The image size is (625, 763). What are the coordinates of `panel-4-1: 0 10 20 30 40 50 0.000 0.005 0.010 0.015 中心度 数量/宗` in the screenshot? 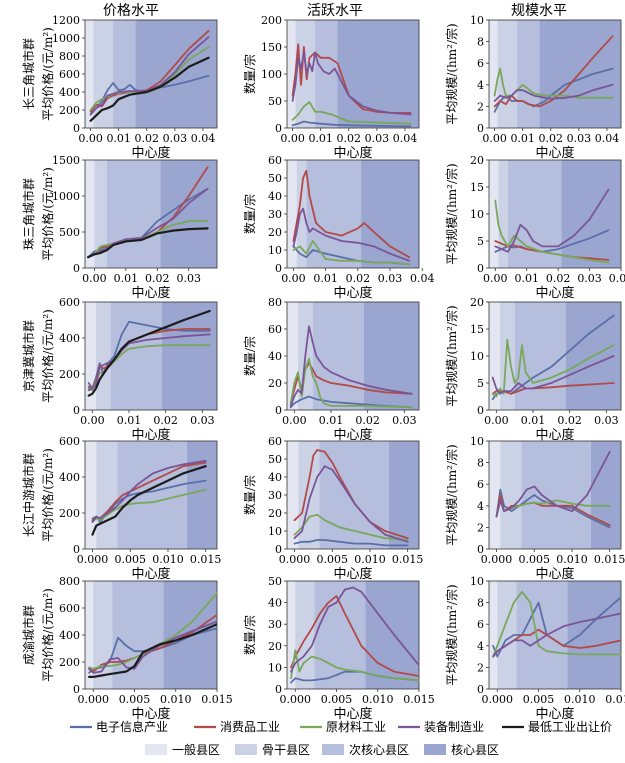 It's located at (338, 648).